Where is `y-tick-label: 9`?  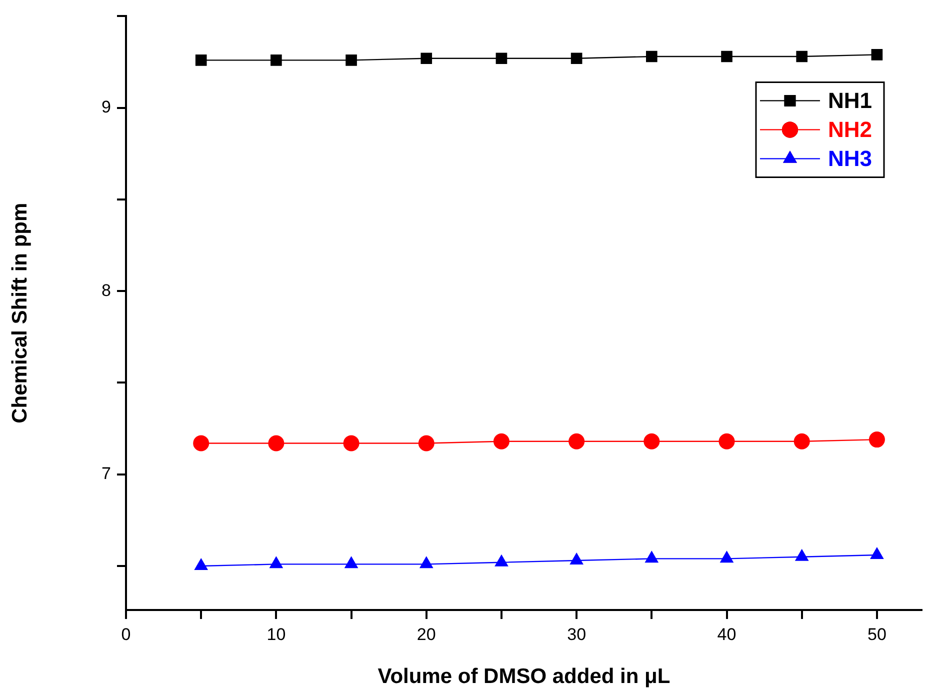 y-tick-label: 9 is located at coordinates (106, 107).